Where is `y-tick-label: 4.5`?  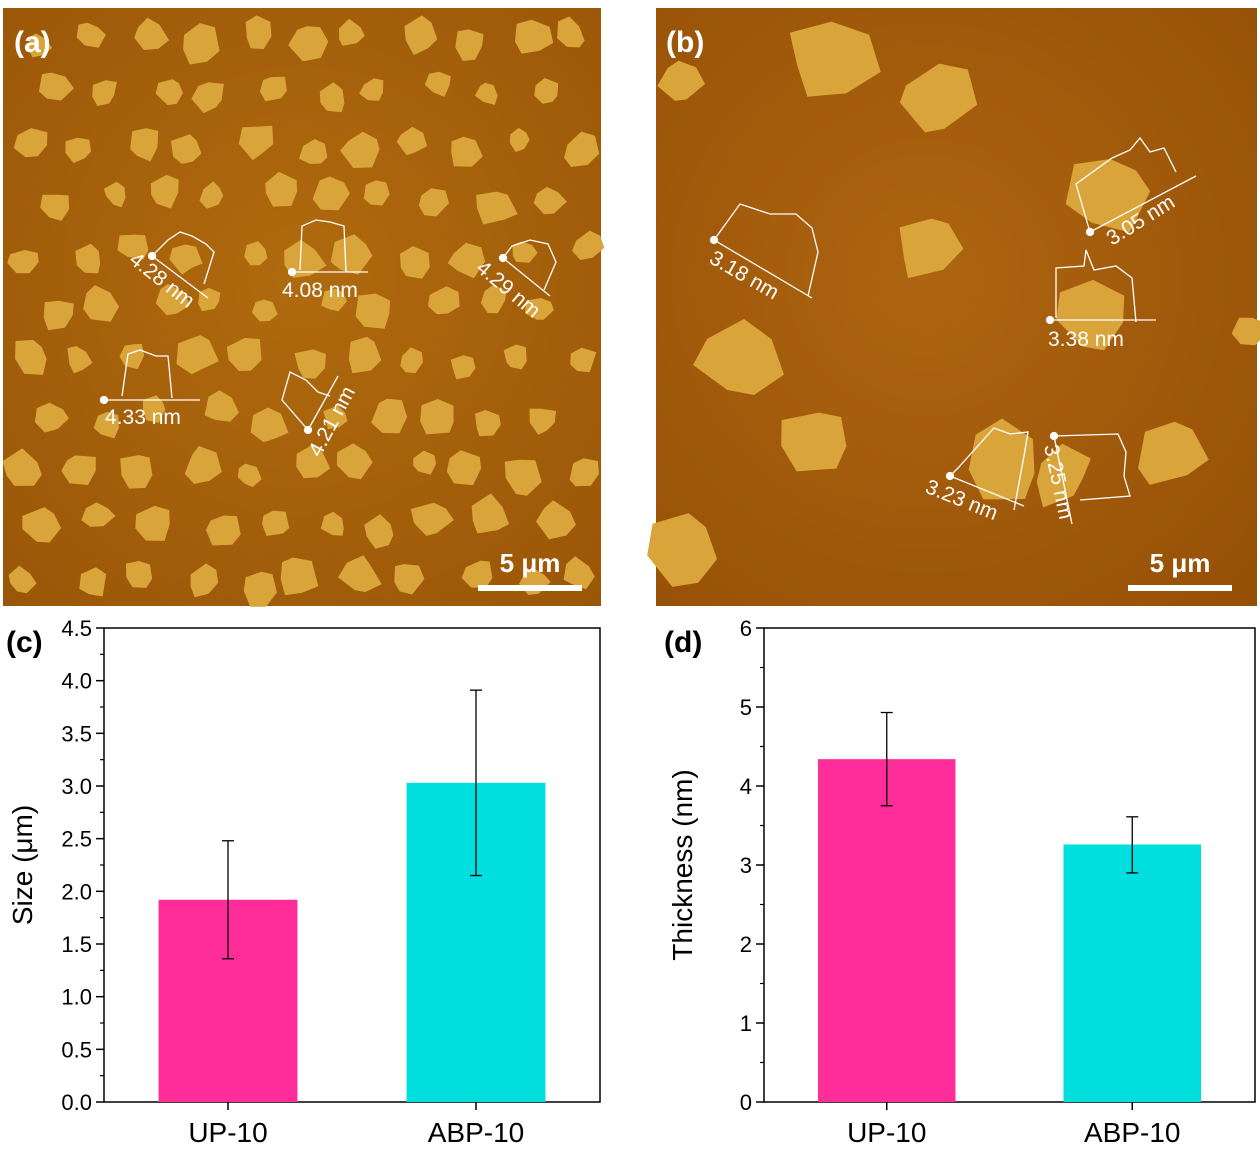
y-tick-label: 4.5 is located at coordinates (76, 628).